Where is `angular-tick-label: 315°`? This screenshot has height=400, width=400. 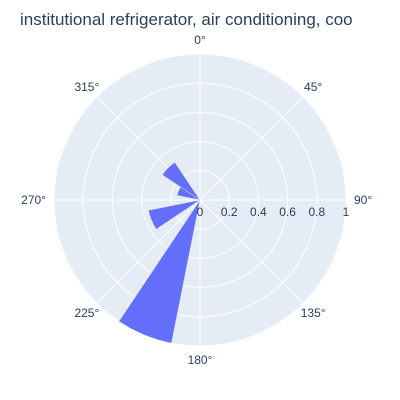
angular-tick-label: 315° is located at coordinates (86, 87).